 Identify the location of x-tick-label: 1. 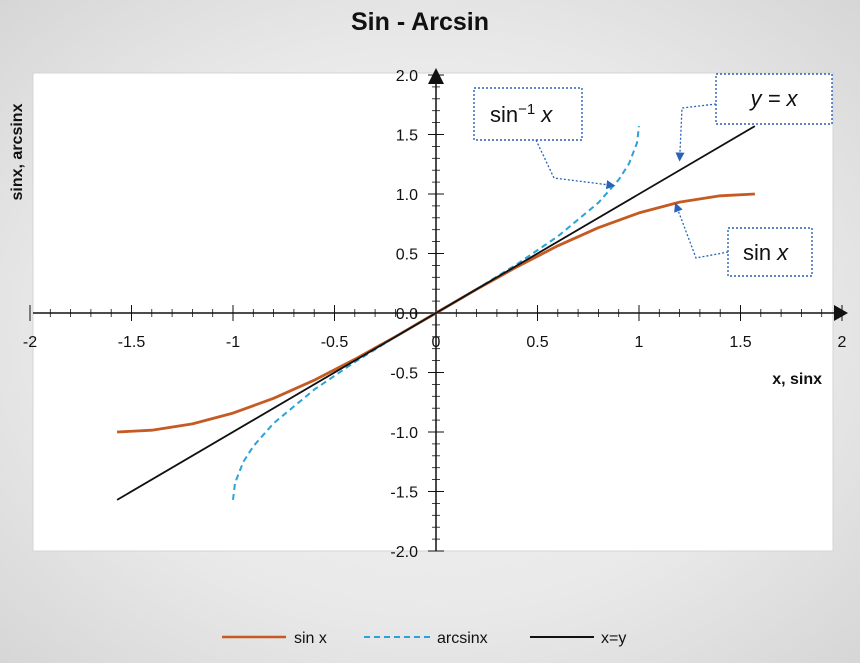
(639, 342).